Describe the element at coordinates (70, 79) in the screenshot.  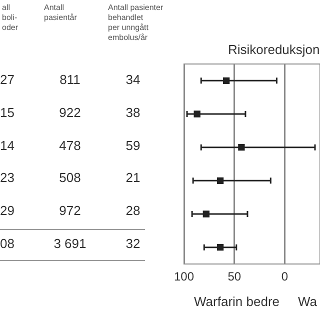
I see `text: 811` at that location.